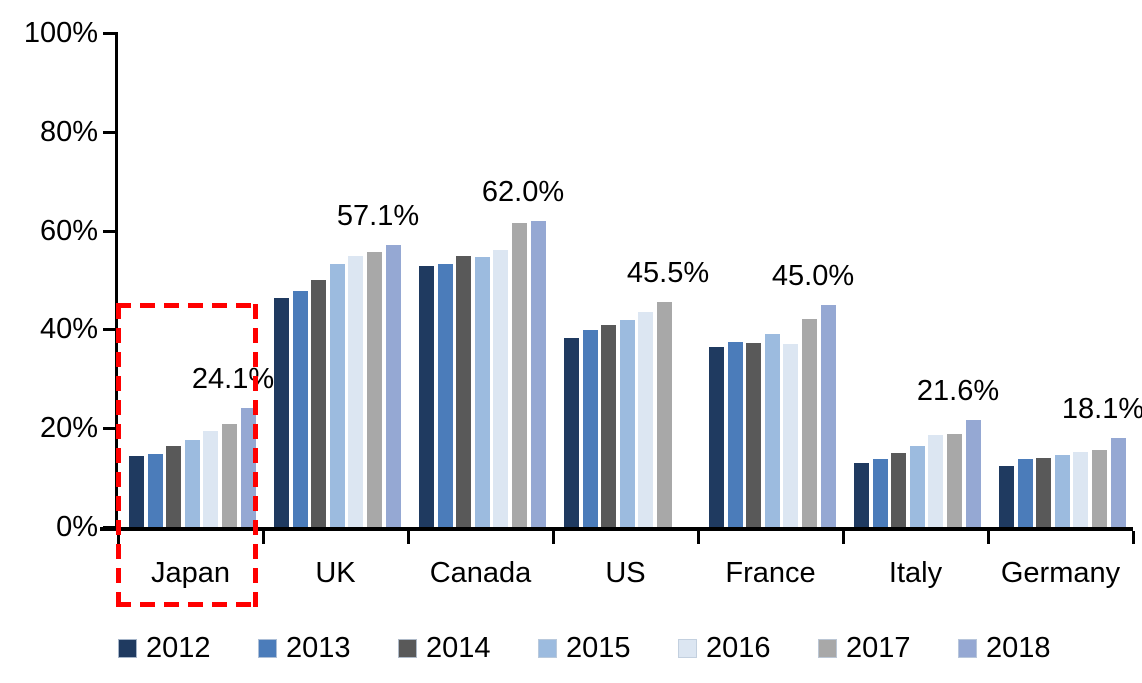  Describe the element at coordinates (687, 648) in the screenshot. I see `legend-swatch-2016` at that location.